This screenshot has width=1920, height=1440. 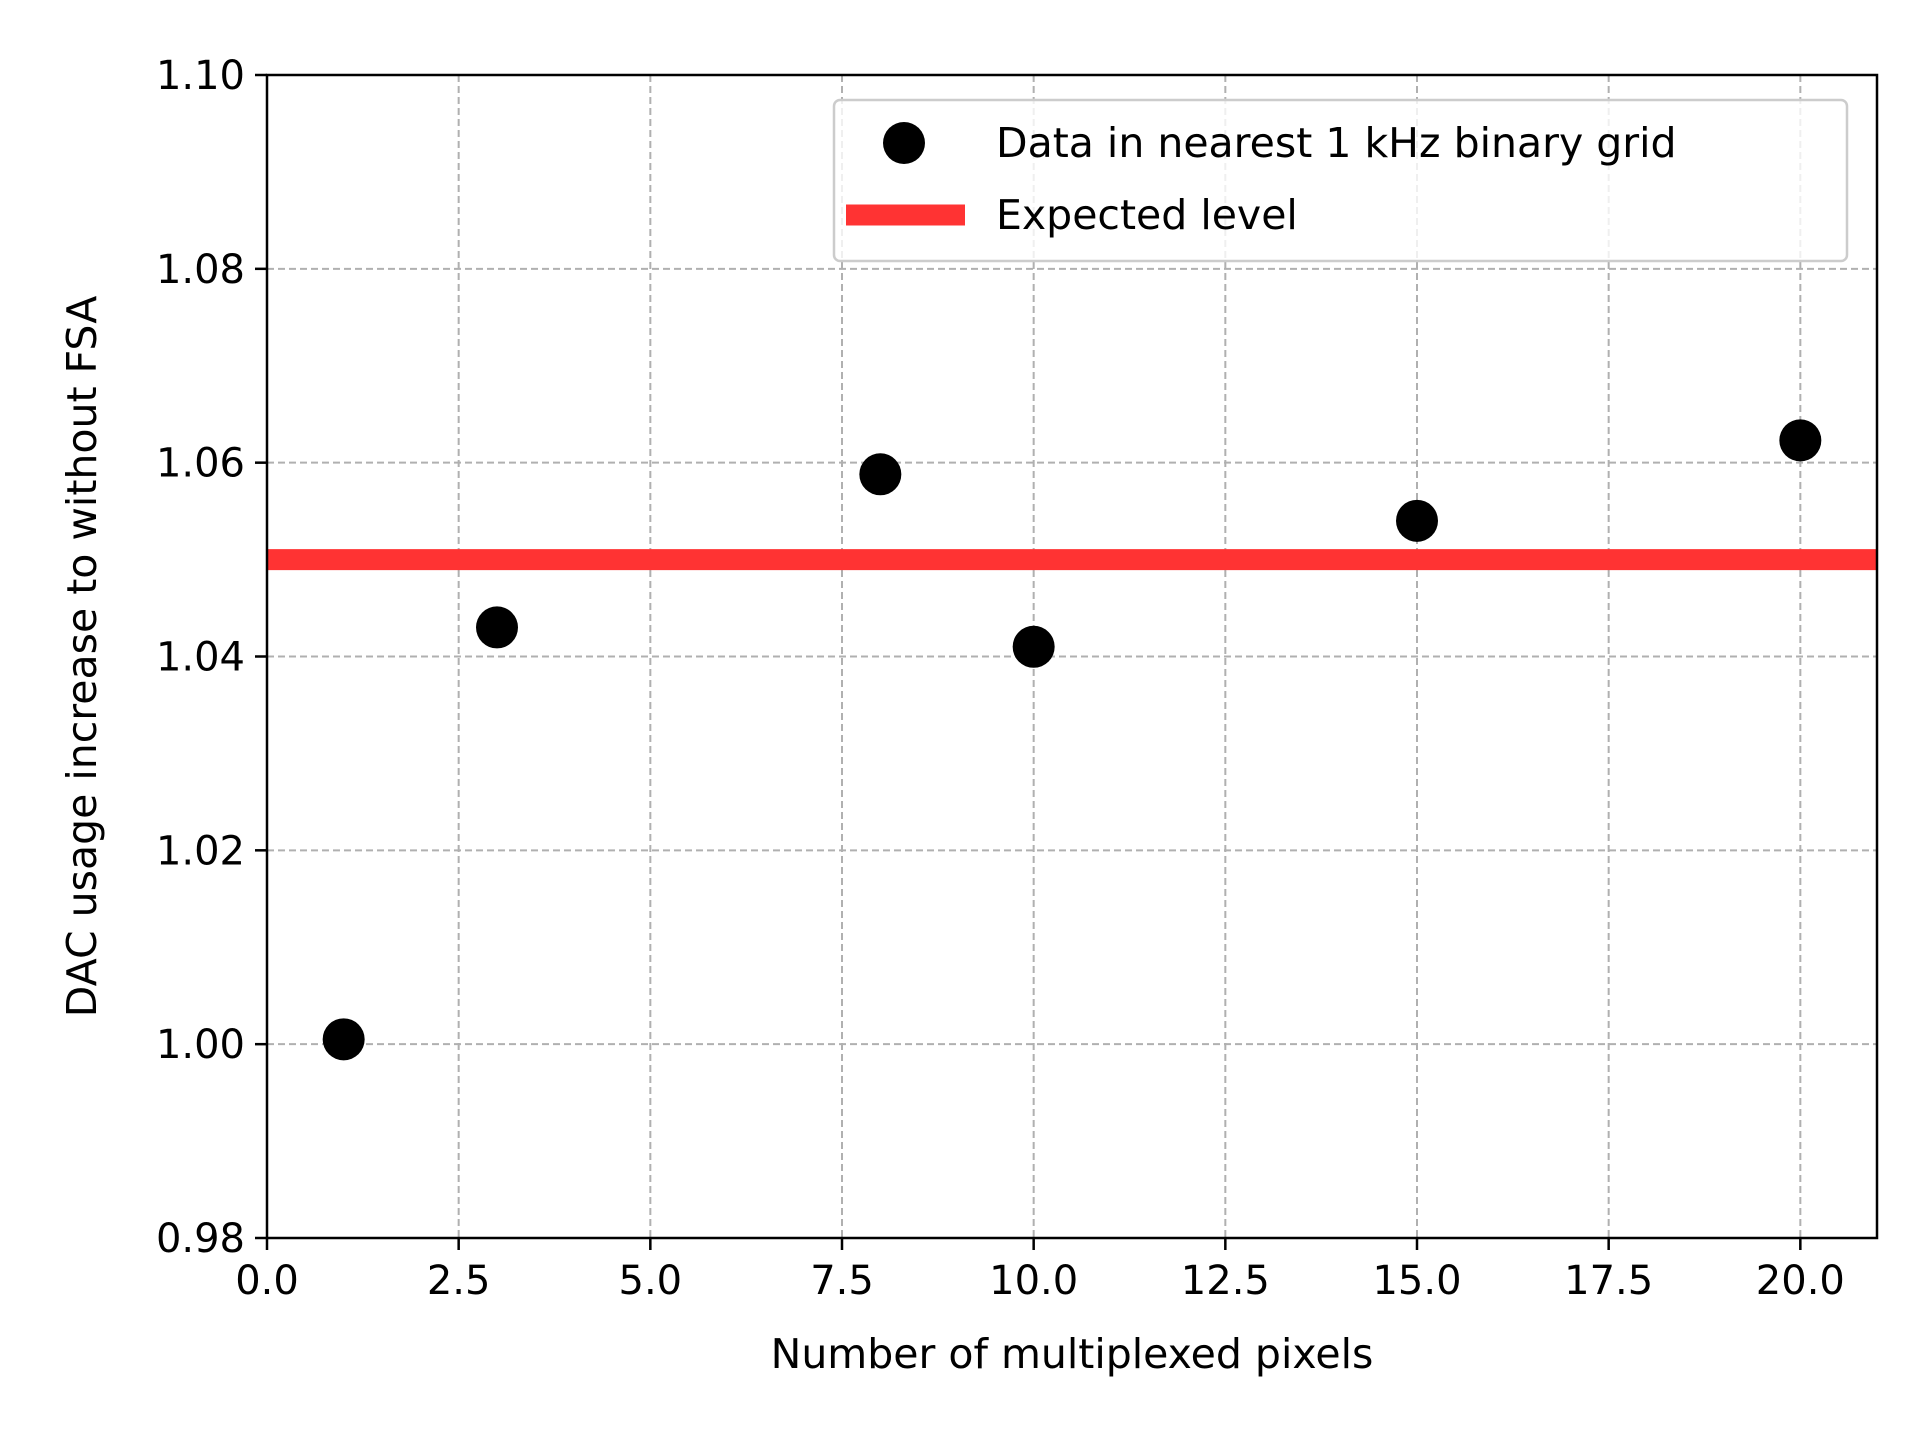 What do you see at coordinates (200, 1239) in the screenshot?
I see `y-tick-label: 0.98` at bounding box center [200, 1239].